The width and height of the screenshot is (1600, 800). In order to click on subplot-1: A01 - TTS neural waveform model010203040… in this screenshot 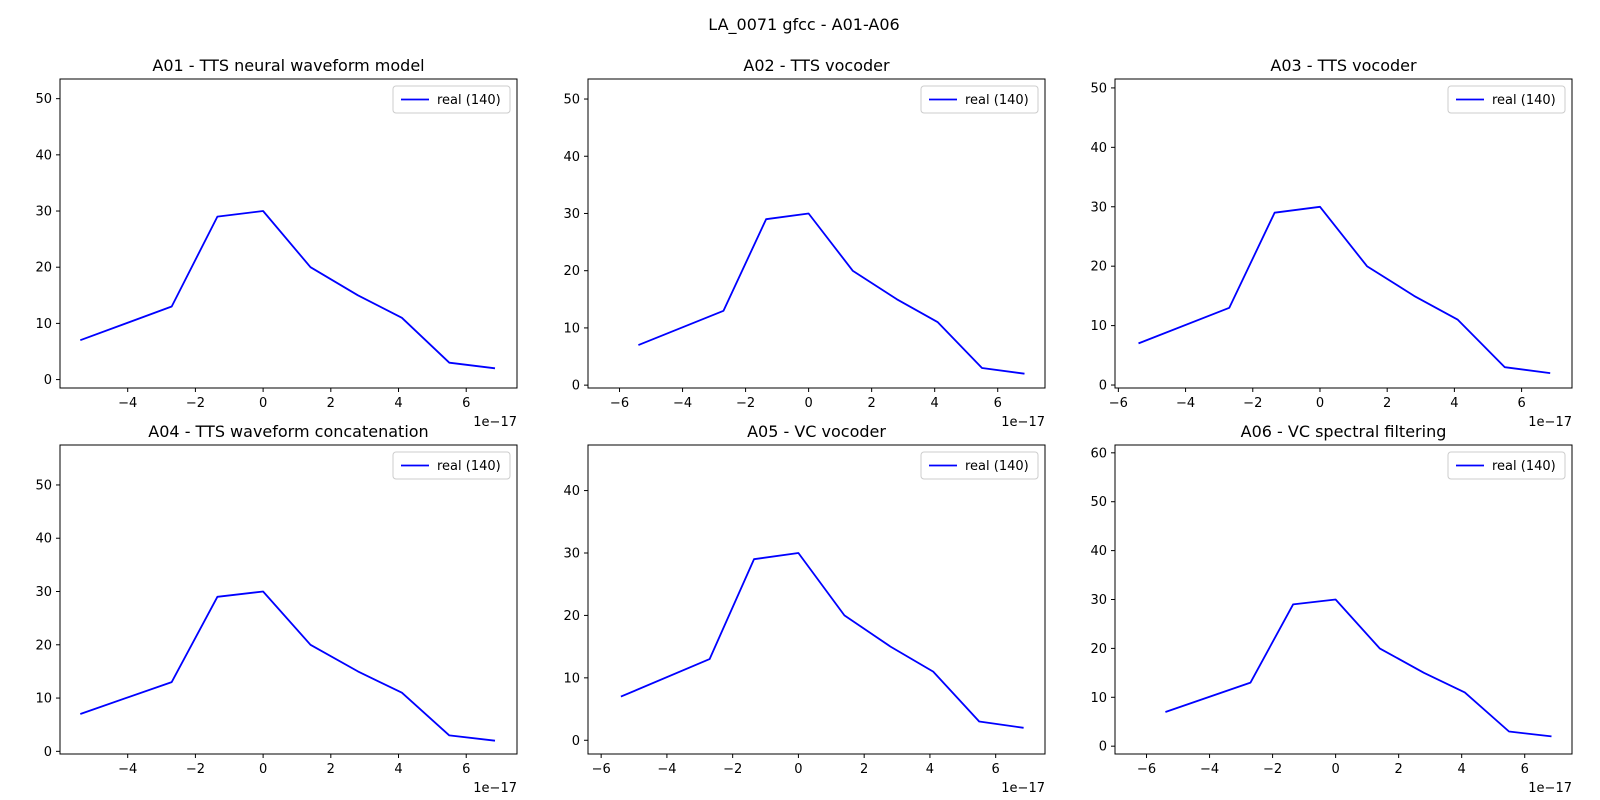, I will do `click(276, 243)`.